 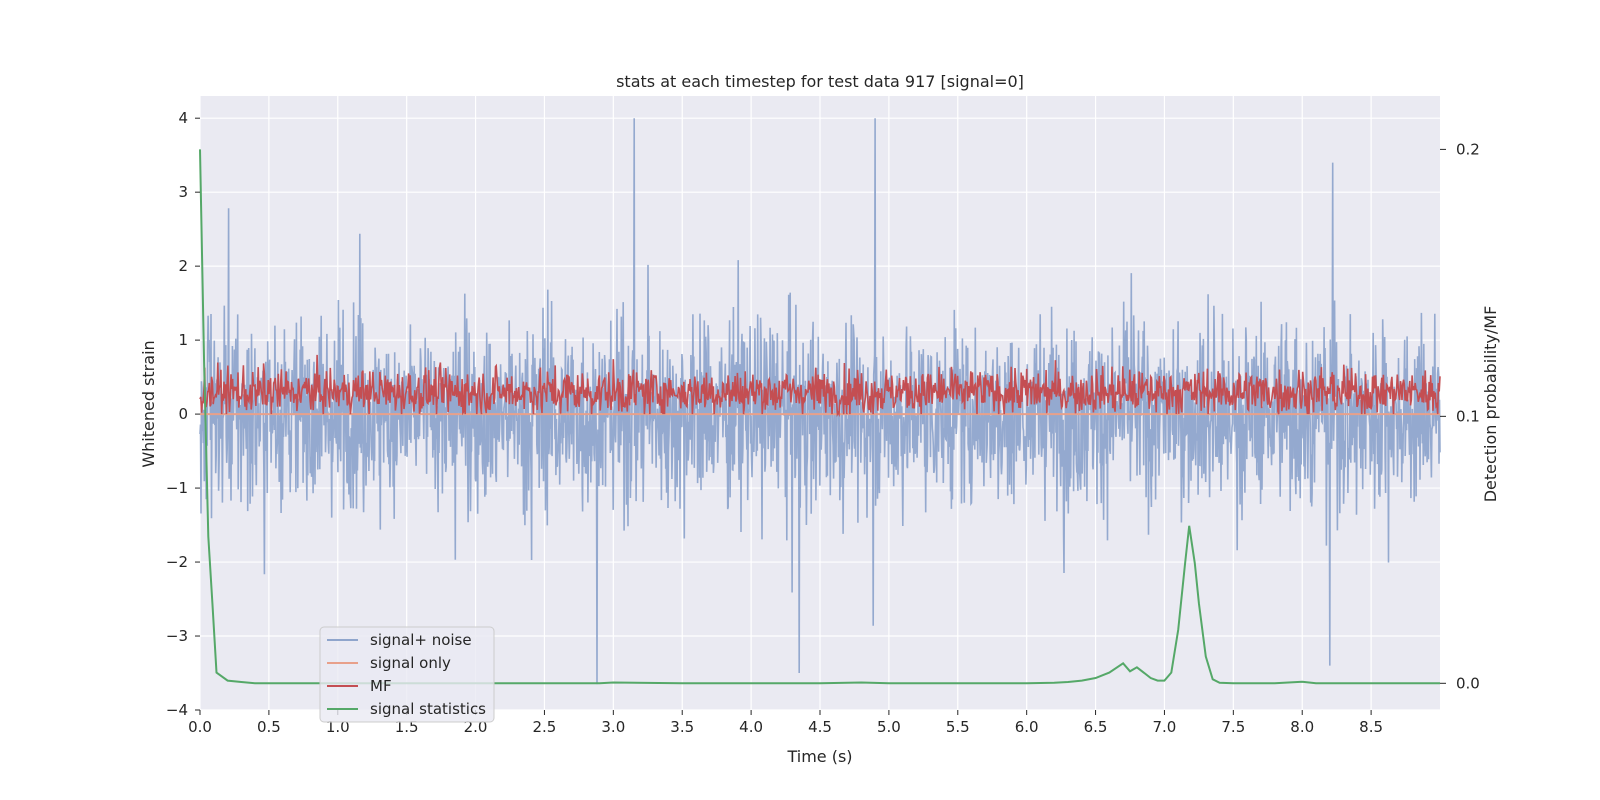 I want to click on x-tick-label: 3.0, so click(x=613, y=727).